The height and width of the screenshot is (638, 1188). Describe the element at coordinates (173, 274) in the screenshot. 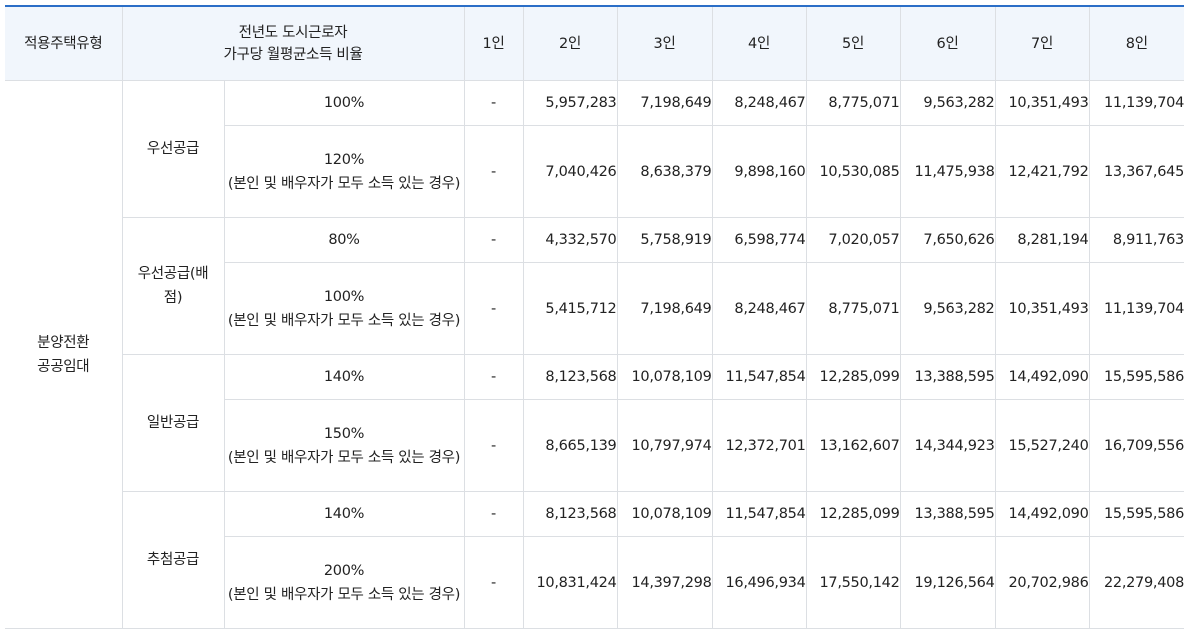

I see `supply-type-line1: 우선공급(배` at that location.